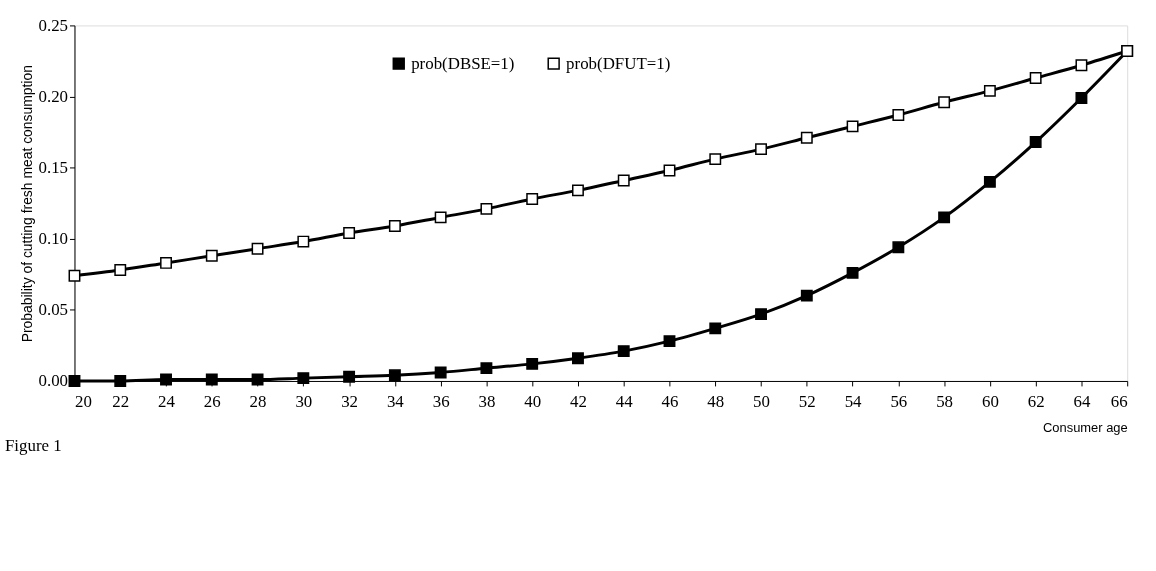 The height and width of the screenshot is (571, 1156). What do you see at coordinates (441, 402) in the screenshot?
I see `x-tick-label: 36` at bounding box center [441, 402].